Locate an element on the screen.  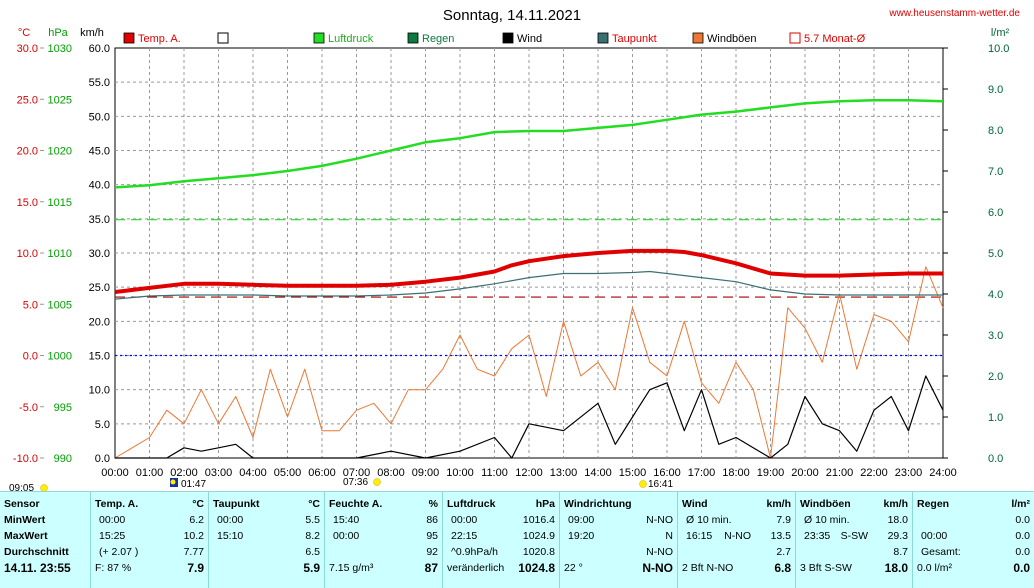
wind-tick-label: 5.0 is located at coordinates (102, 425).